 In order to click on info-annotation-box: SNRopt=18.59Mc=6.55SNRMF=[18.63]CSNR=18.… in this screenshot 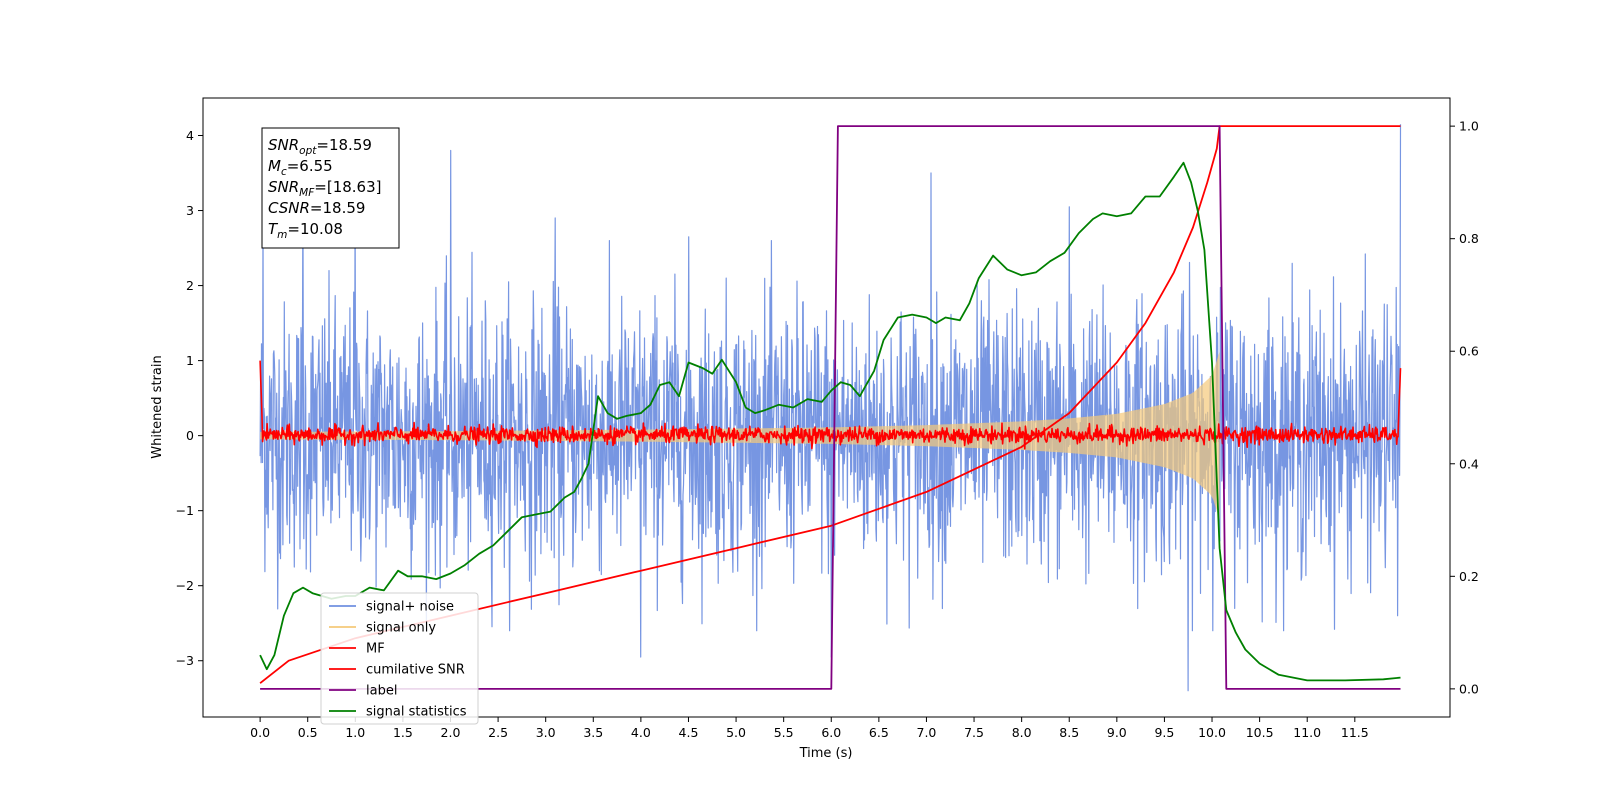, I will do `click(330, 188)`.